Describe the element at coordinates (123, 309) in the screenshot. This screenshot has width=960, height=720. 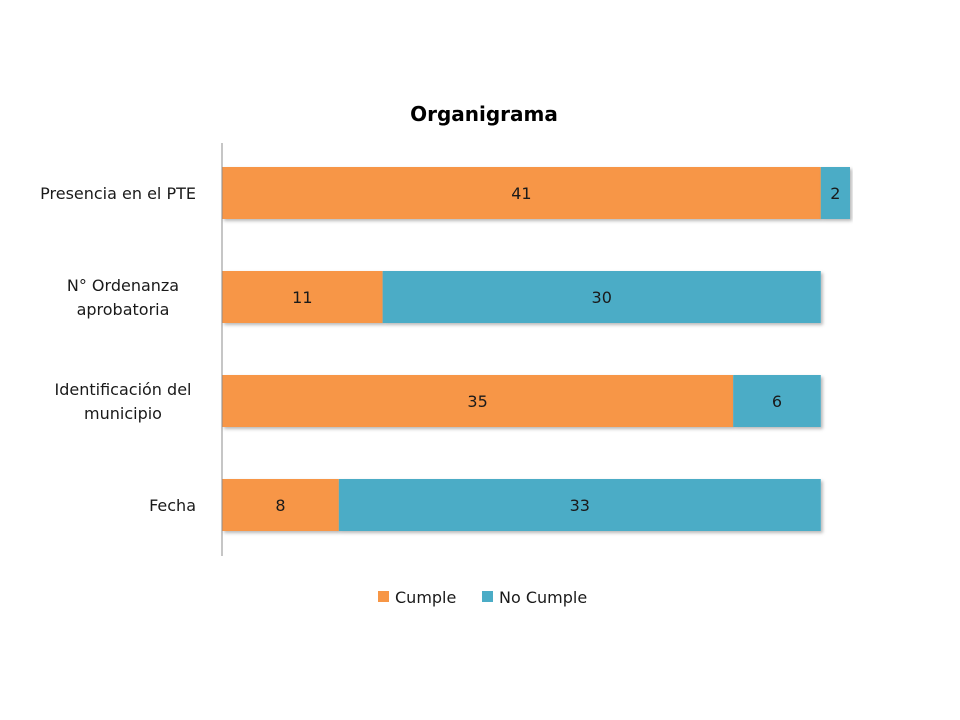
I see `category-label-line: aprobatoria` at that location.